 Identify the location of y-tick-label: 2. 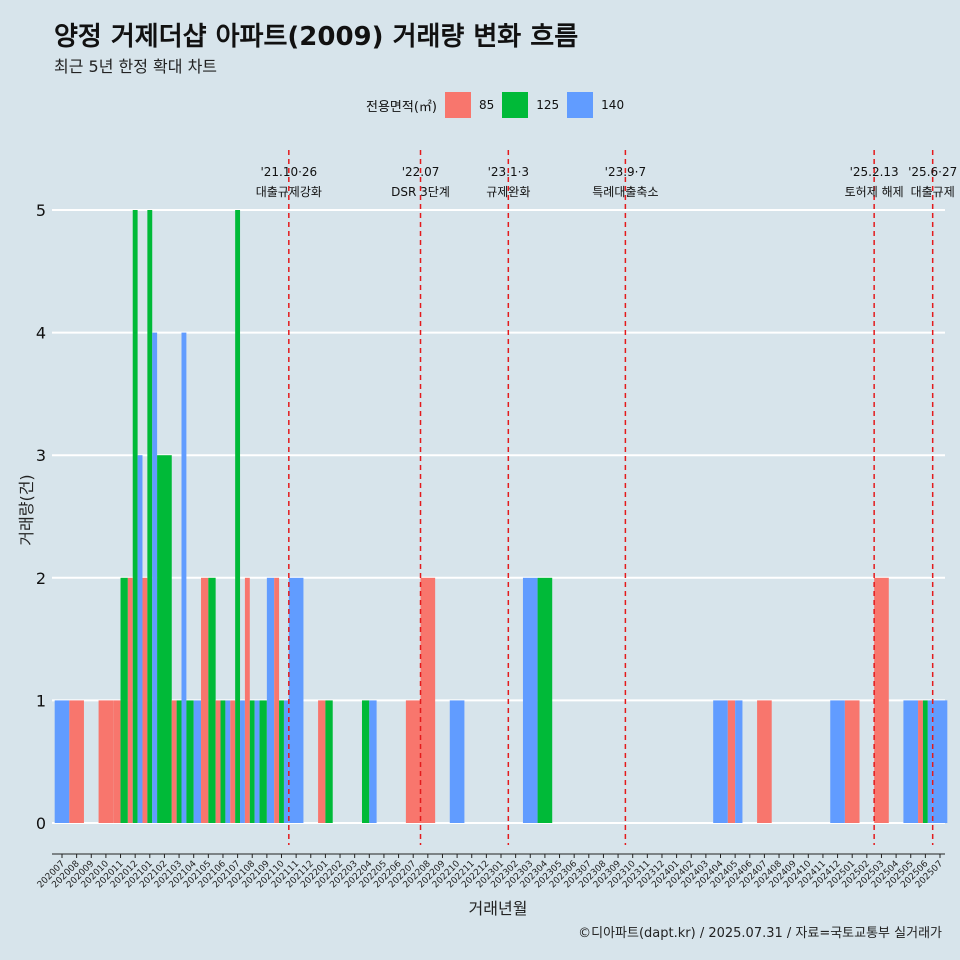
(41, 578).